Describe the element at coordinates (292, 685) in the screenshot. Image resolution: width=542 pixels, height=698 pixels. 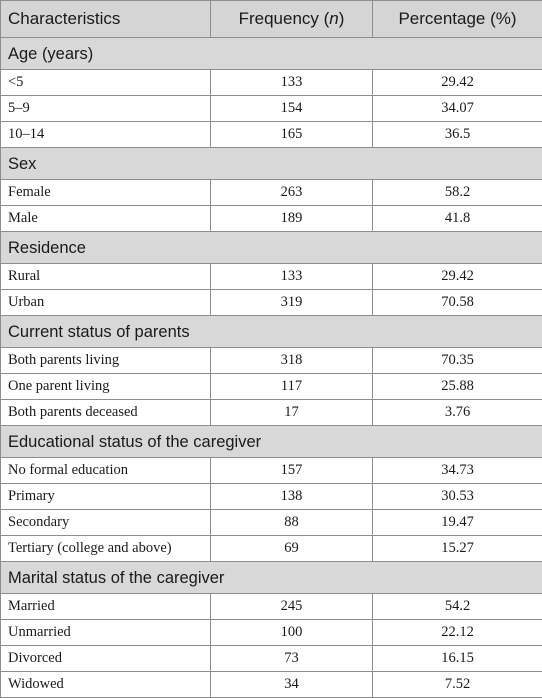
I see `row-frequency: 34` at that location.